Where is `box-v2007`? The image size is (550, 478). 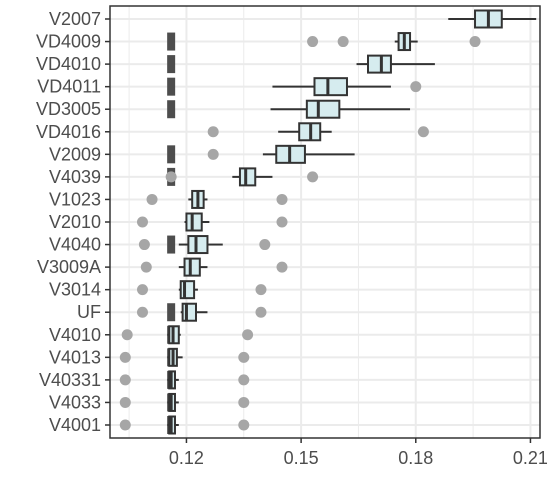
box-v2007 is located at coordinates (492, 19).